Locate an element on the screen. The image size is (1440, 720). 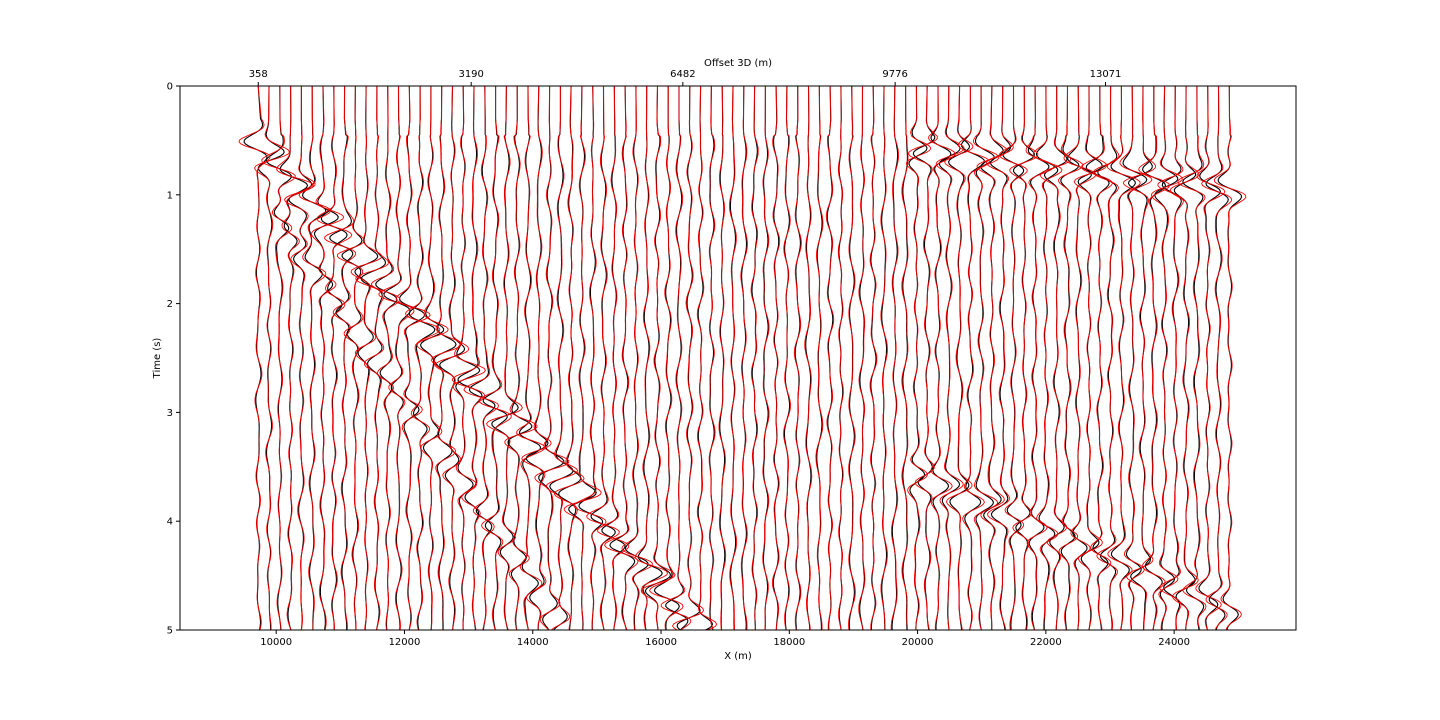
x-axis: 10000 12000 14000 16000 18000 20000 22000 24000 is located at coordinates (725, 639).